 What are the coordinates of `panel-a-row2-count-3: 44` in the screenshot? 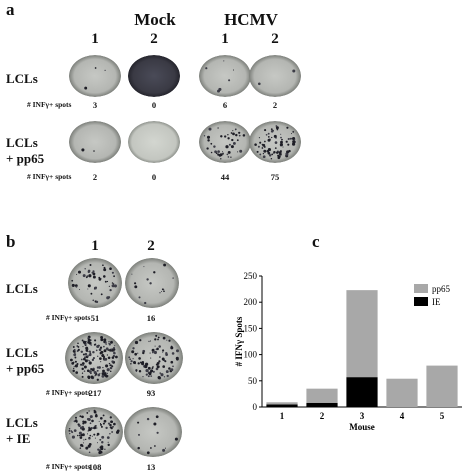 It's located at (225, 177).